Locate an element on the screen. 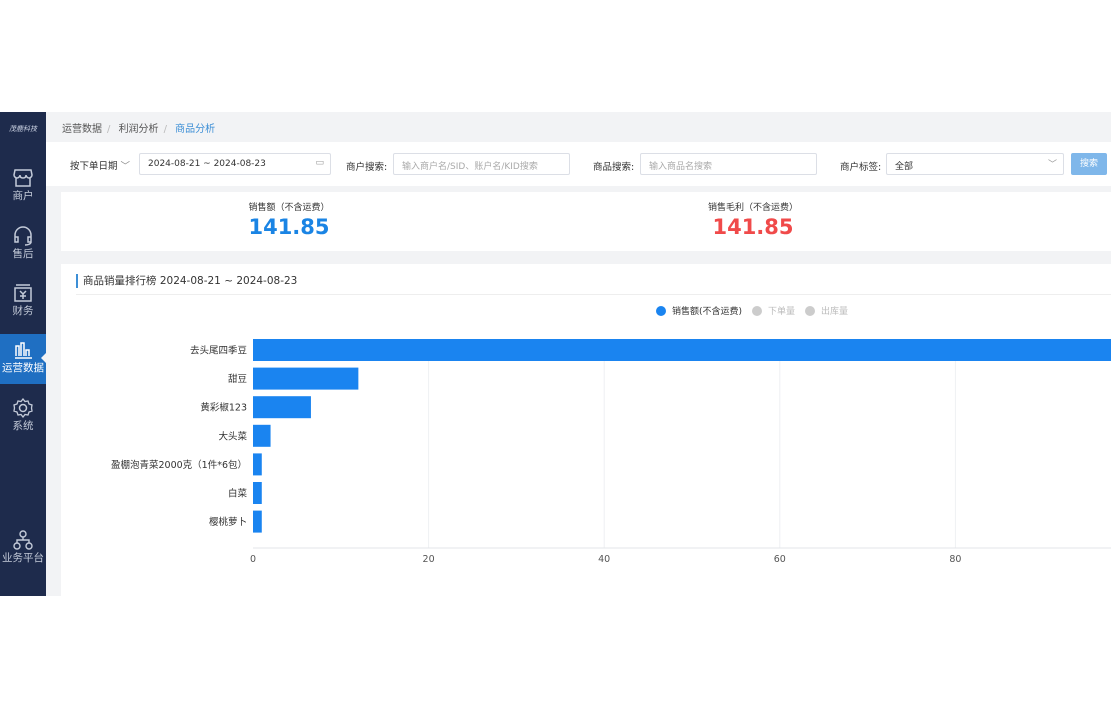 The height and width of the screenshot is (711, 1111). headset-icon is located at coordinates (23, 236).